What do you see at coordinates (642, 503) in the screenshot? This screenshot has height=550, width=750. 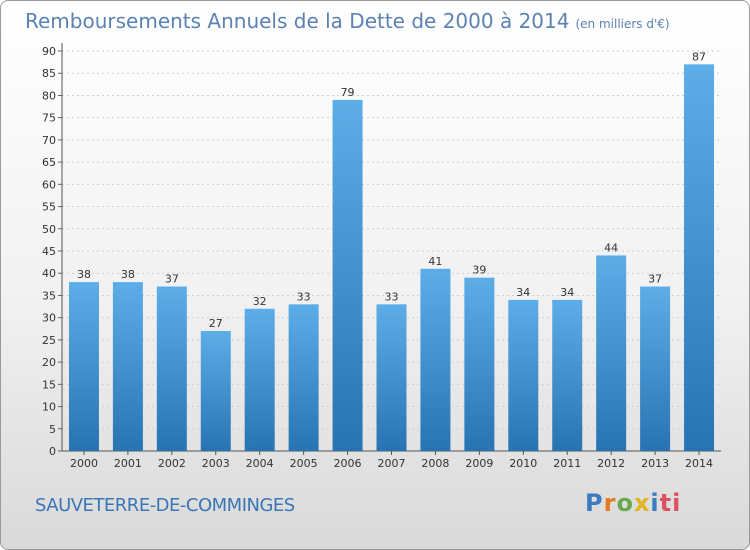 I see `logo-letter: x` at bounding box center [642, 503].